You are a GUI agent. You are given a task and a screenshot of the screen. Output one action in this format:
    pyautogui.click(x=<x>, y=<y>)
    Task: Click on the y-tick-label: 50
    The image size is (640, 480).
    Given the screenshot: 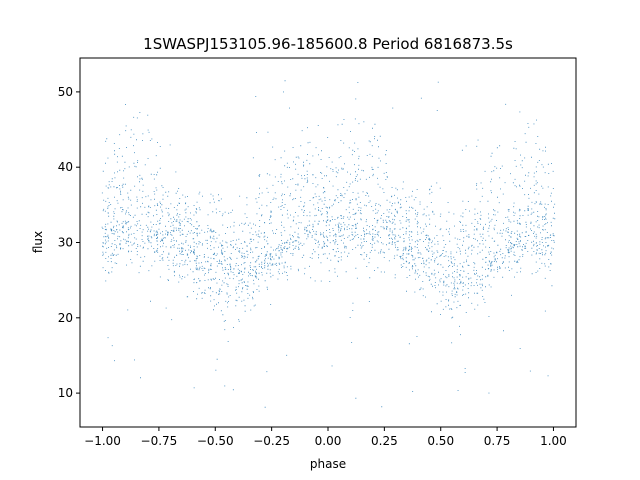 What is the action you would take?
    pyautogui.click(x=65, y=92)
    